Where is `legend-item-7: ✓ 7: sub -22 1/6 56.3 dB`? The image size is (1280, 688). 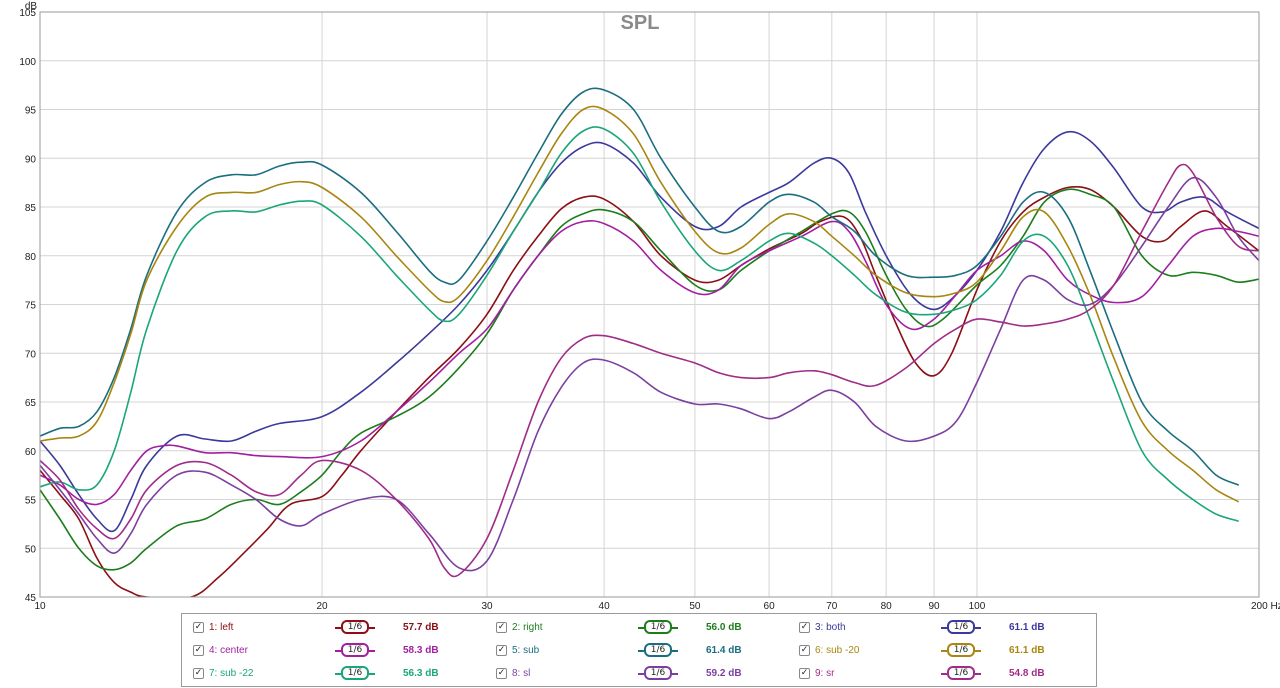 legend-item-7: ✓ 7: sub -22 1/6 56.3 dB is located at coordinates (338, 674).